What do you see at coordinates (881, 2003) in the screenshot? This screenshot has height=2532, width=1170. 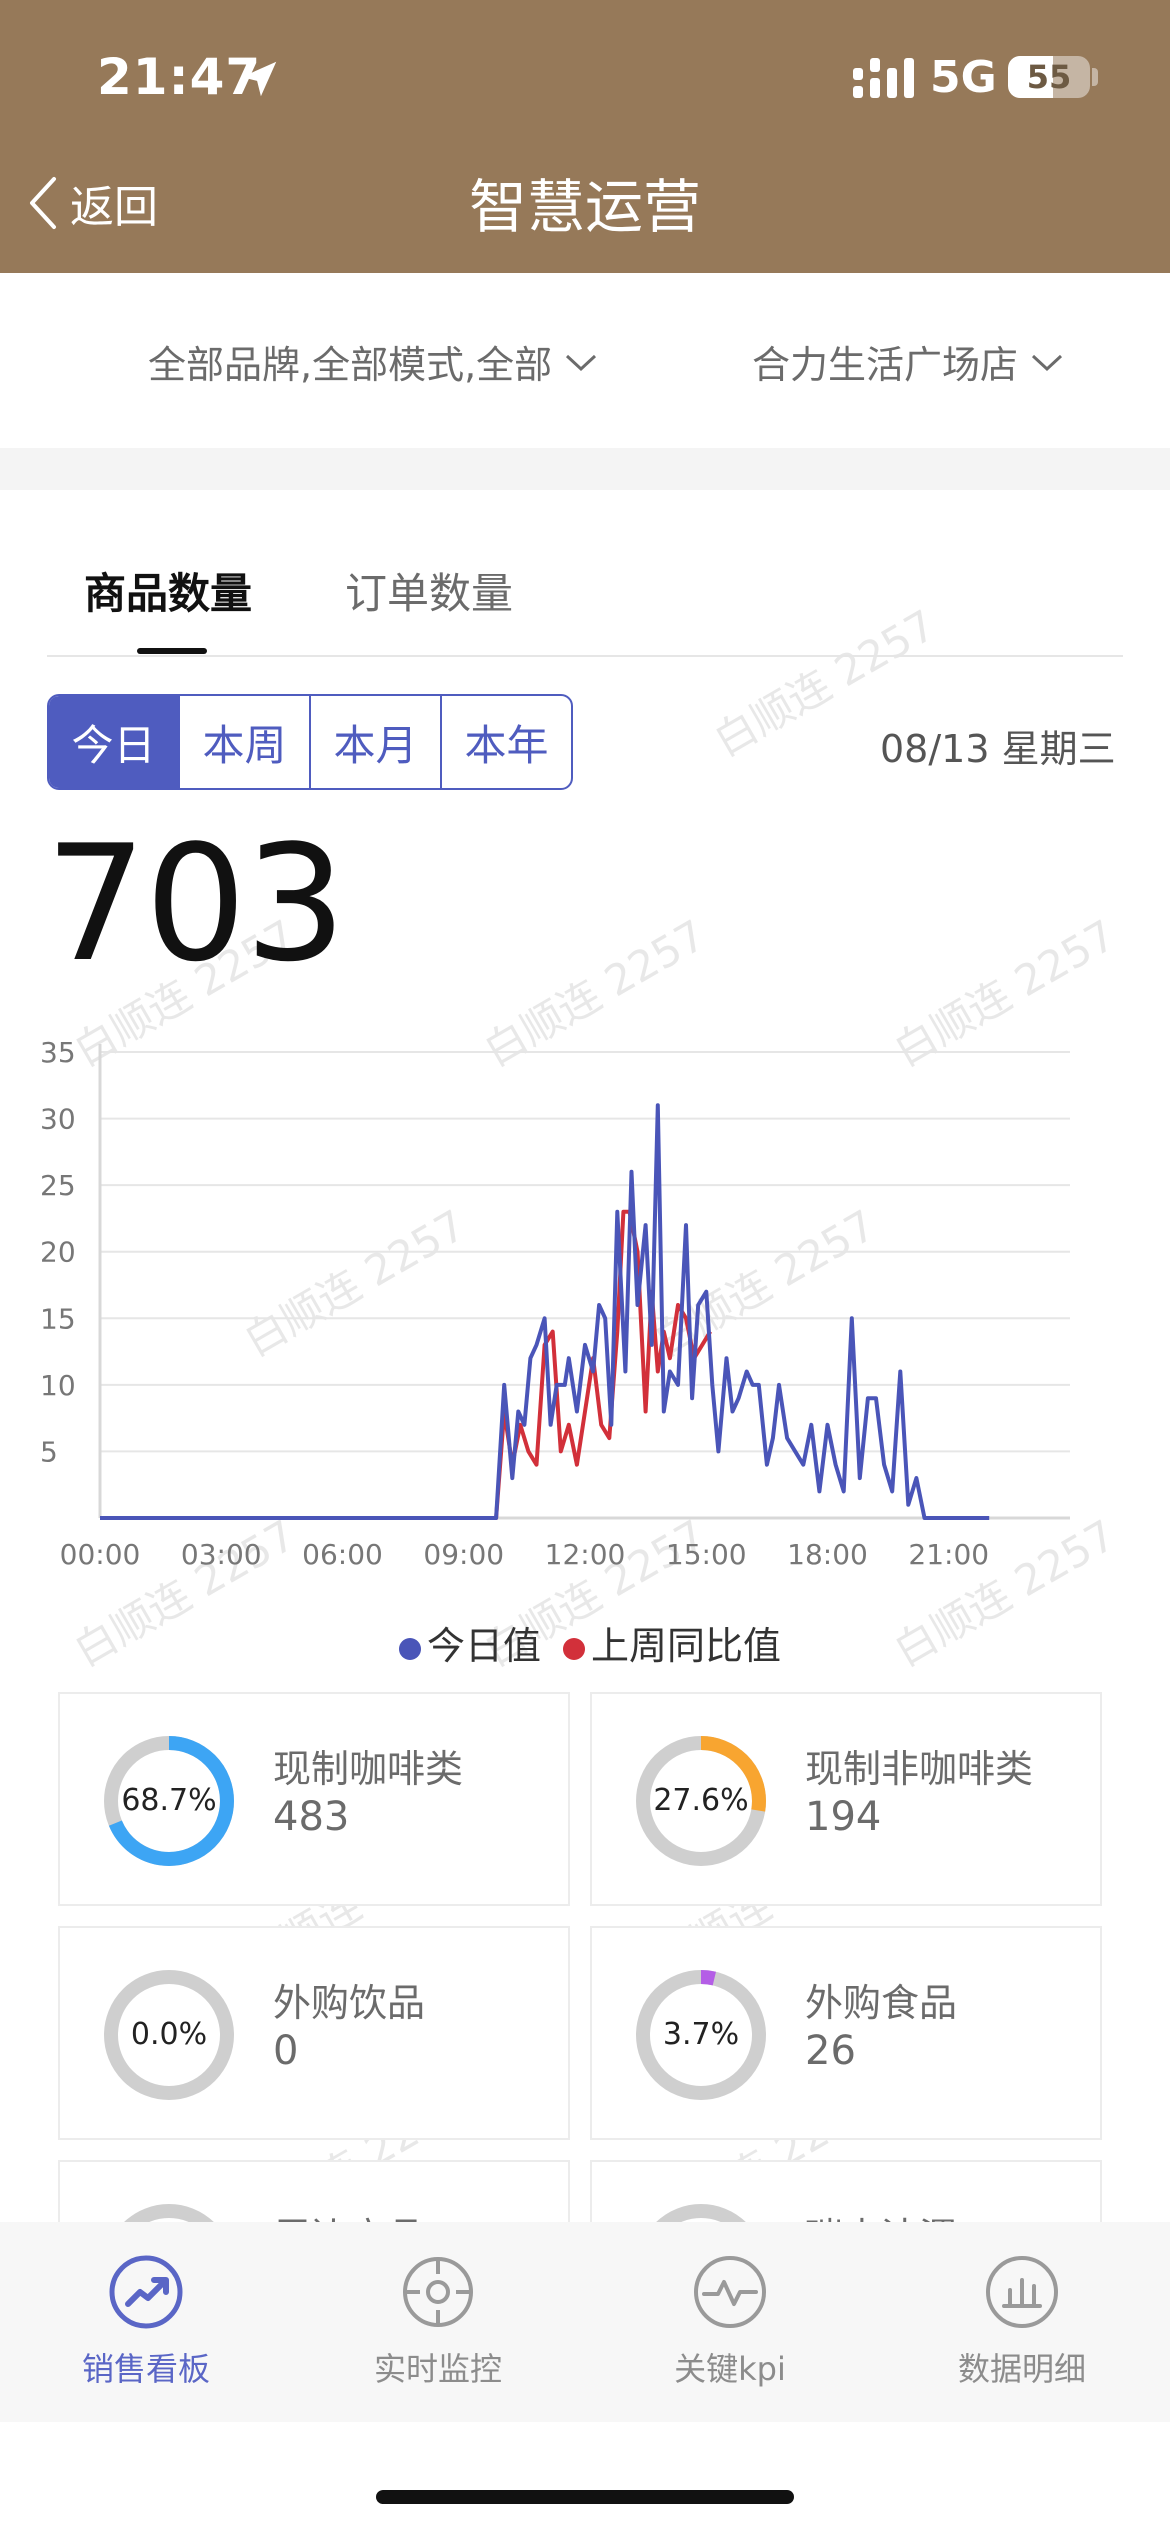 I see `category-name: 外购食品` at bounding box center [881, 2003].